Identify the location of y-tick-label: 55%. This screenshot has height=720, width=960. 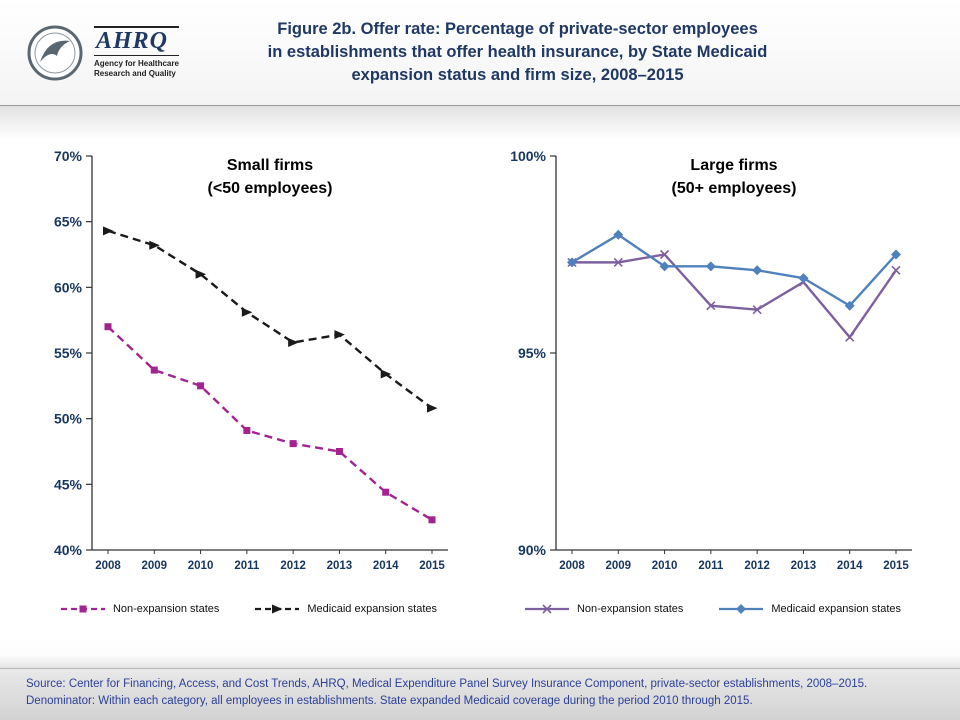
(68, 353).